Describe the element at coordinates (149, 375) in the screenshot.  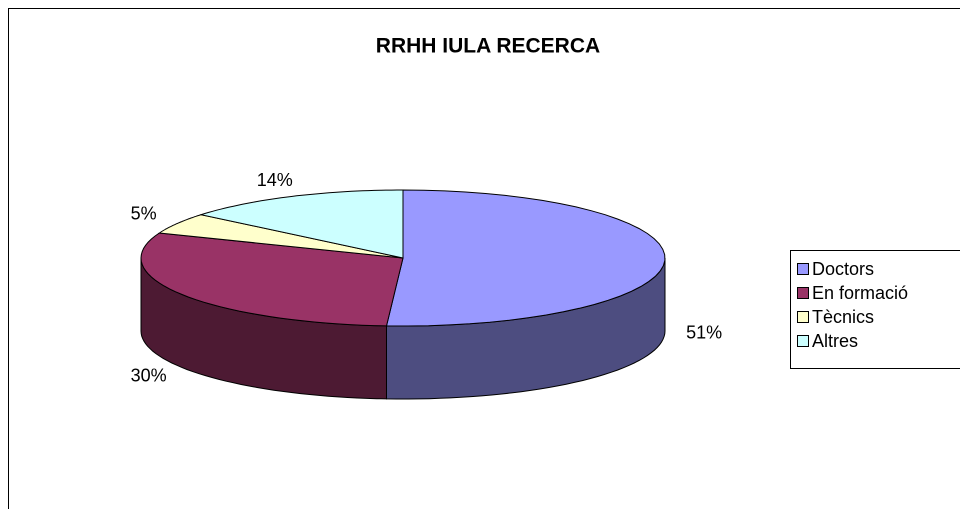
I see `data-label: 30%` at that location.